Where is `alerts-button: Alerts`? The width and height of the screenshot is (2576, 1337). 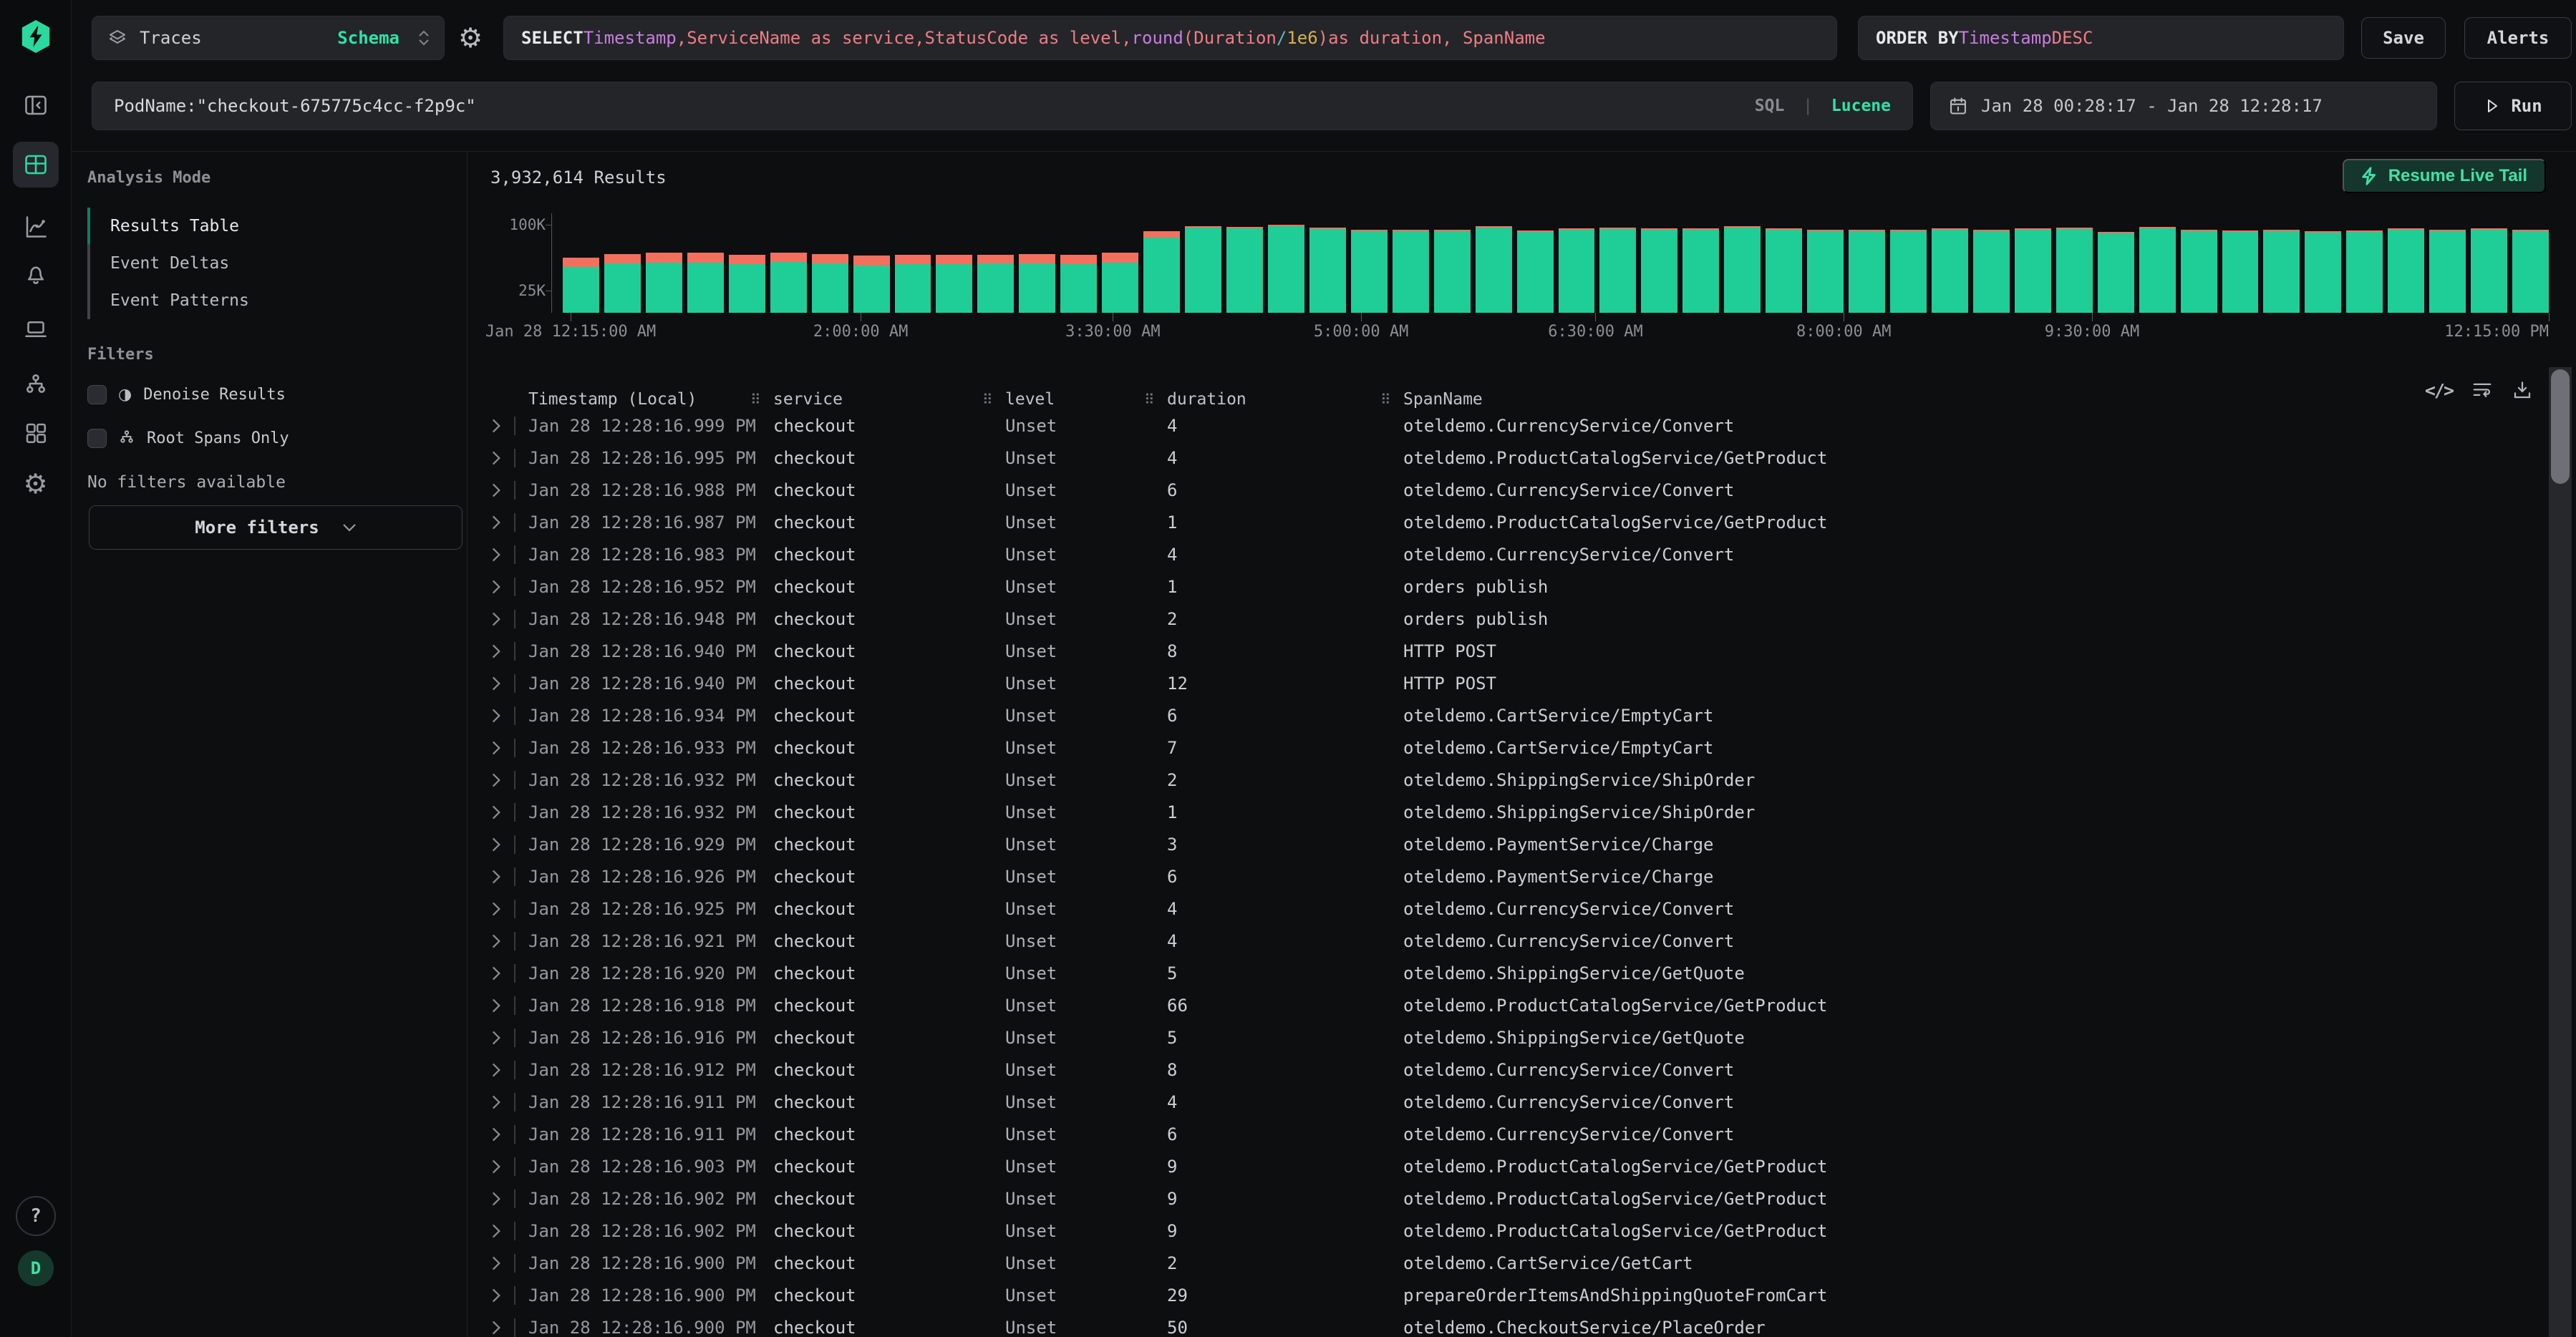
alerts-button: Alerts is located at coordinates (2518, 38).